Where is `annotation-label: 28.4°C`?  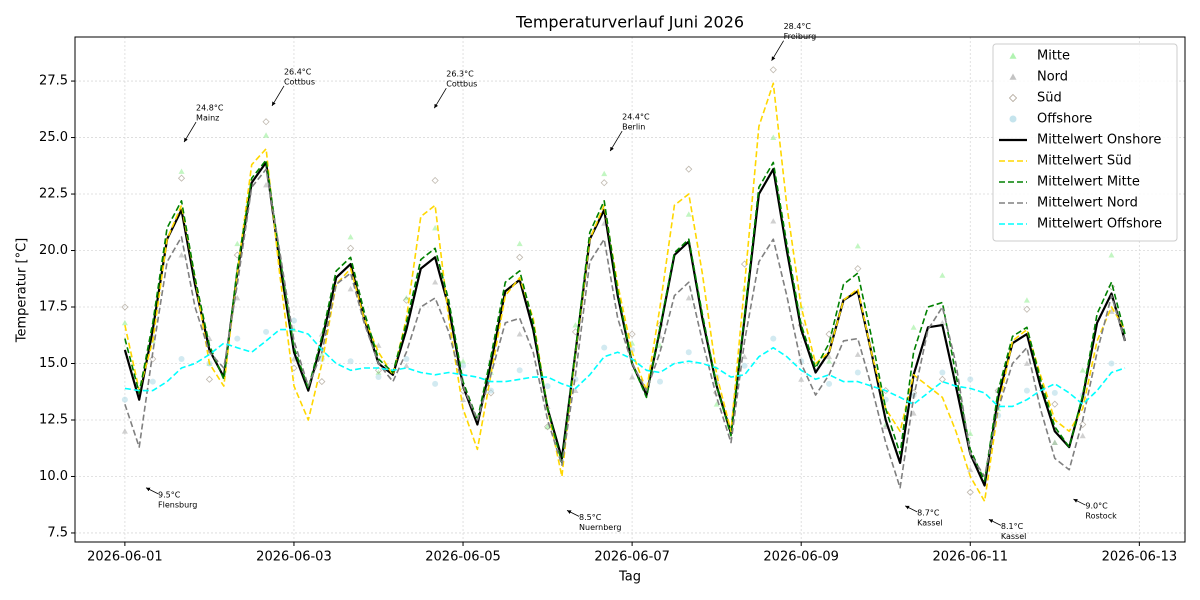 annotation-label: 28.4°C is located at coordinates (798, 26).